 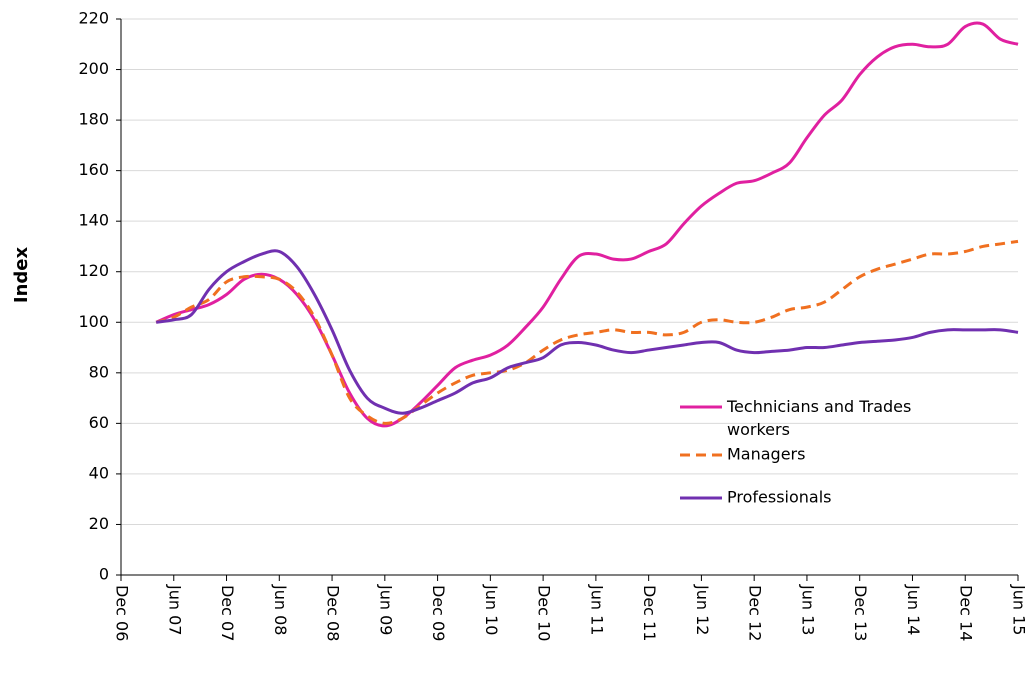 What do you see at coordinates (807, 609) in the screenshot?
I see `x-tick-label: Jun 13` at bounding box center [807, 609].